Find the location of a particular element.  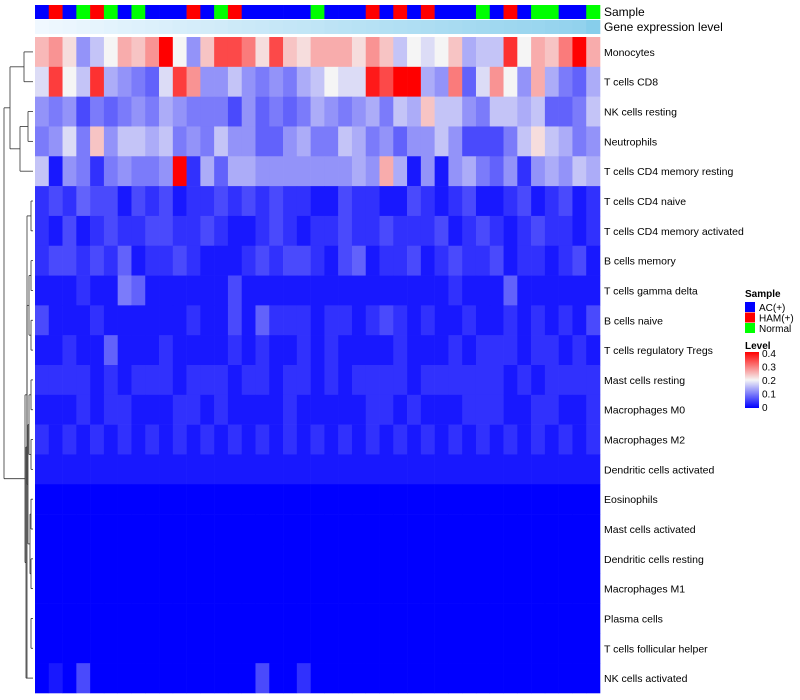

row-dendrogram is located at coordinates (18, 365).